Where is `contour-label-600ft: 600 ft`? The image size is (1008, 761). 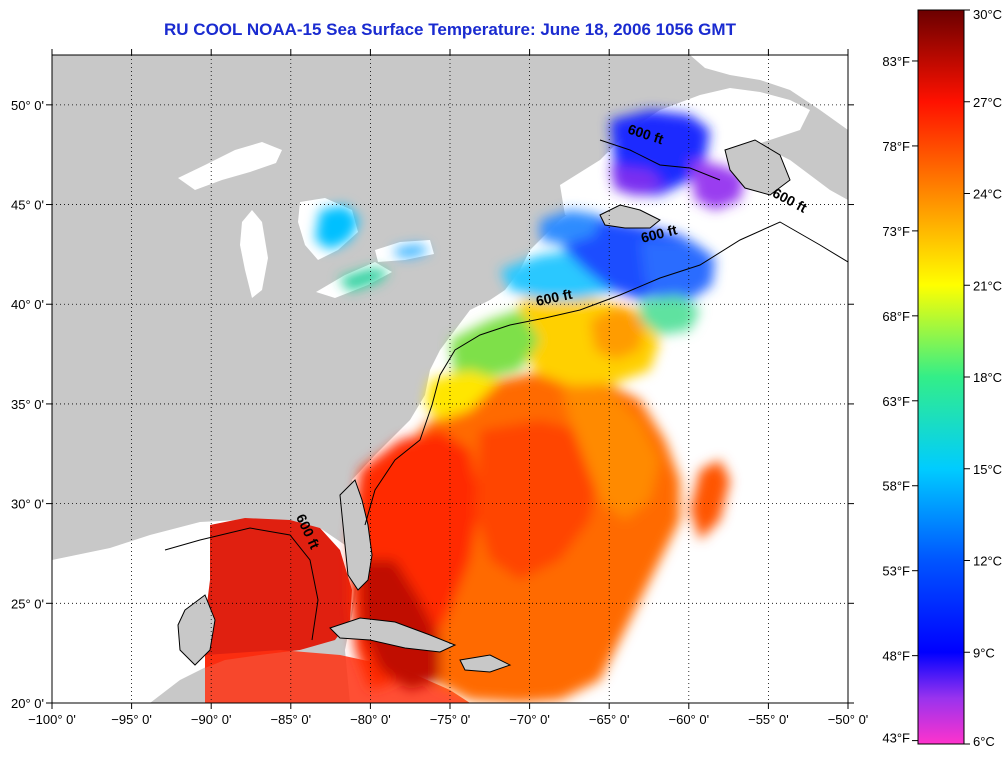 contour-label-600ft: 600 ft is located at coordinates (553, 297).